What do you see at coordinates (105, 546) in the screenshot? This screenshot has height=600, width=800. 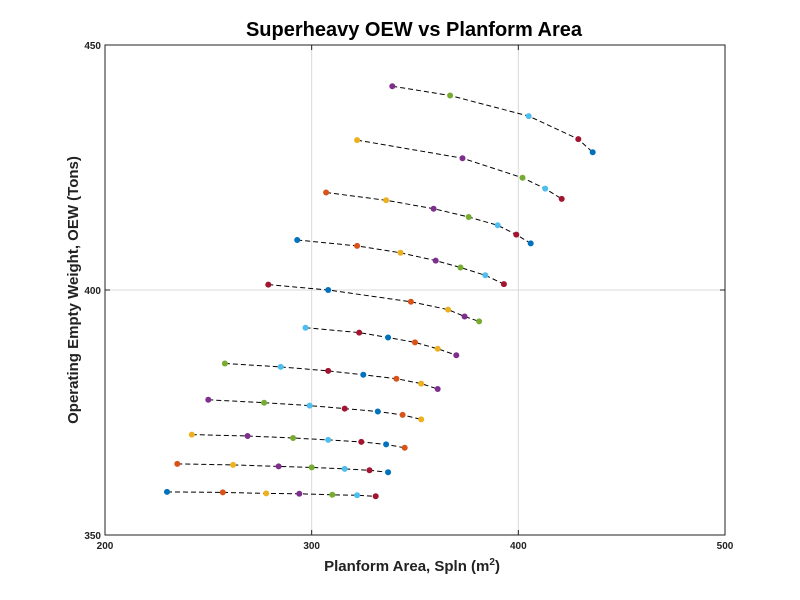 I see `x-tick-label: 200` at bounding box center [105, 546].